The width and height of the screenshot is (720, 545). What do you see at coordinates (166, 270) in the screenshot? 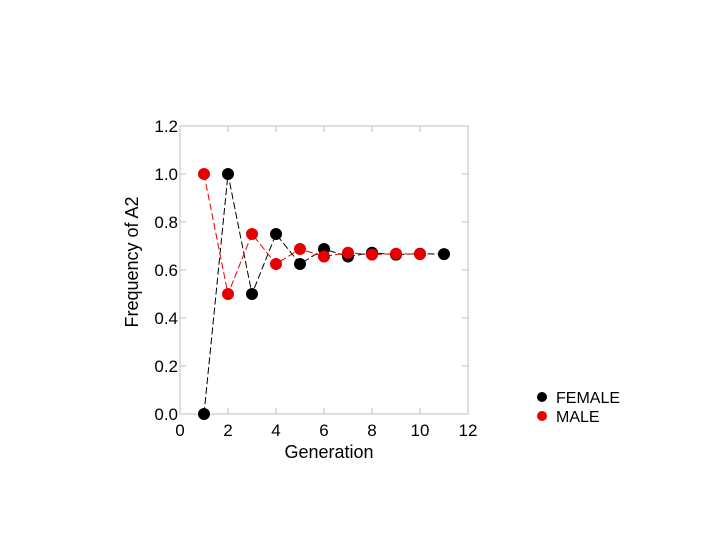
I see `y-tick-label: 0.6` at bounding box center [166, 270].